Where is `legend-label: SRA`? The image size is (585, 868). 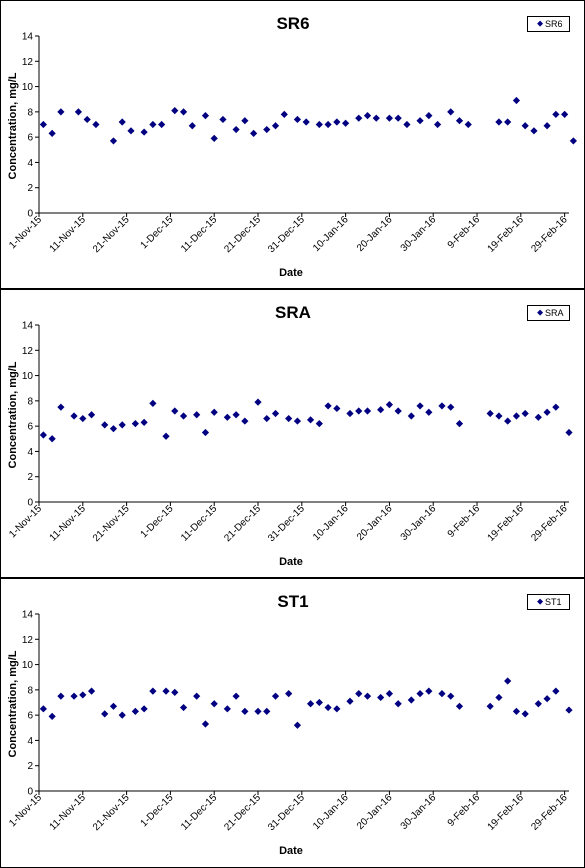 legend-label: SRA is located at coordinates (554, 313).